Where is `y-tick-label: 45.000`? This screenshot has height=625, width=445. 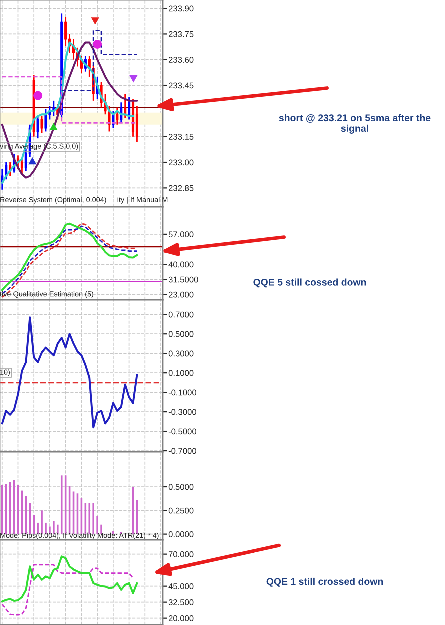
y-tick-label: 45.000 is located at coordinates (181, 587).